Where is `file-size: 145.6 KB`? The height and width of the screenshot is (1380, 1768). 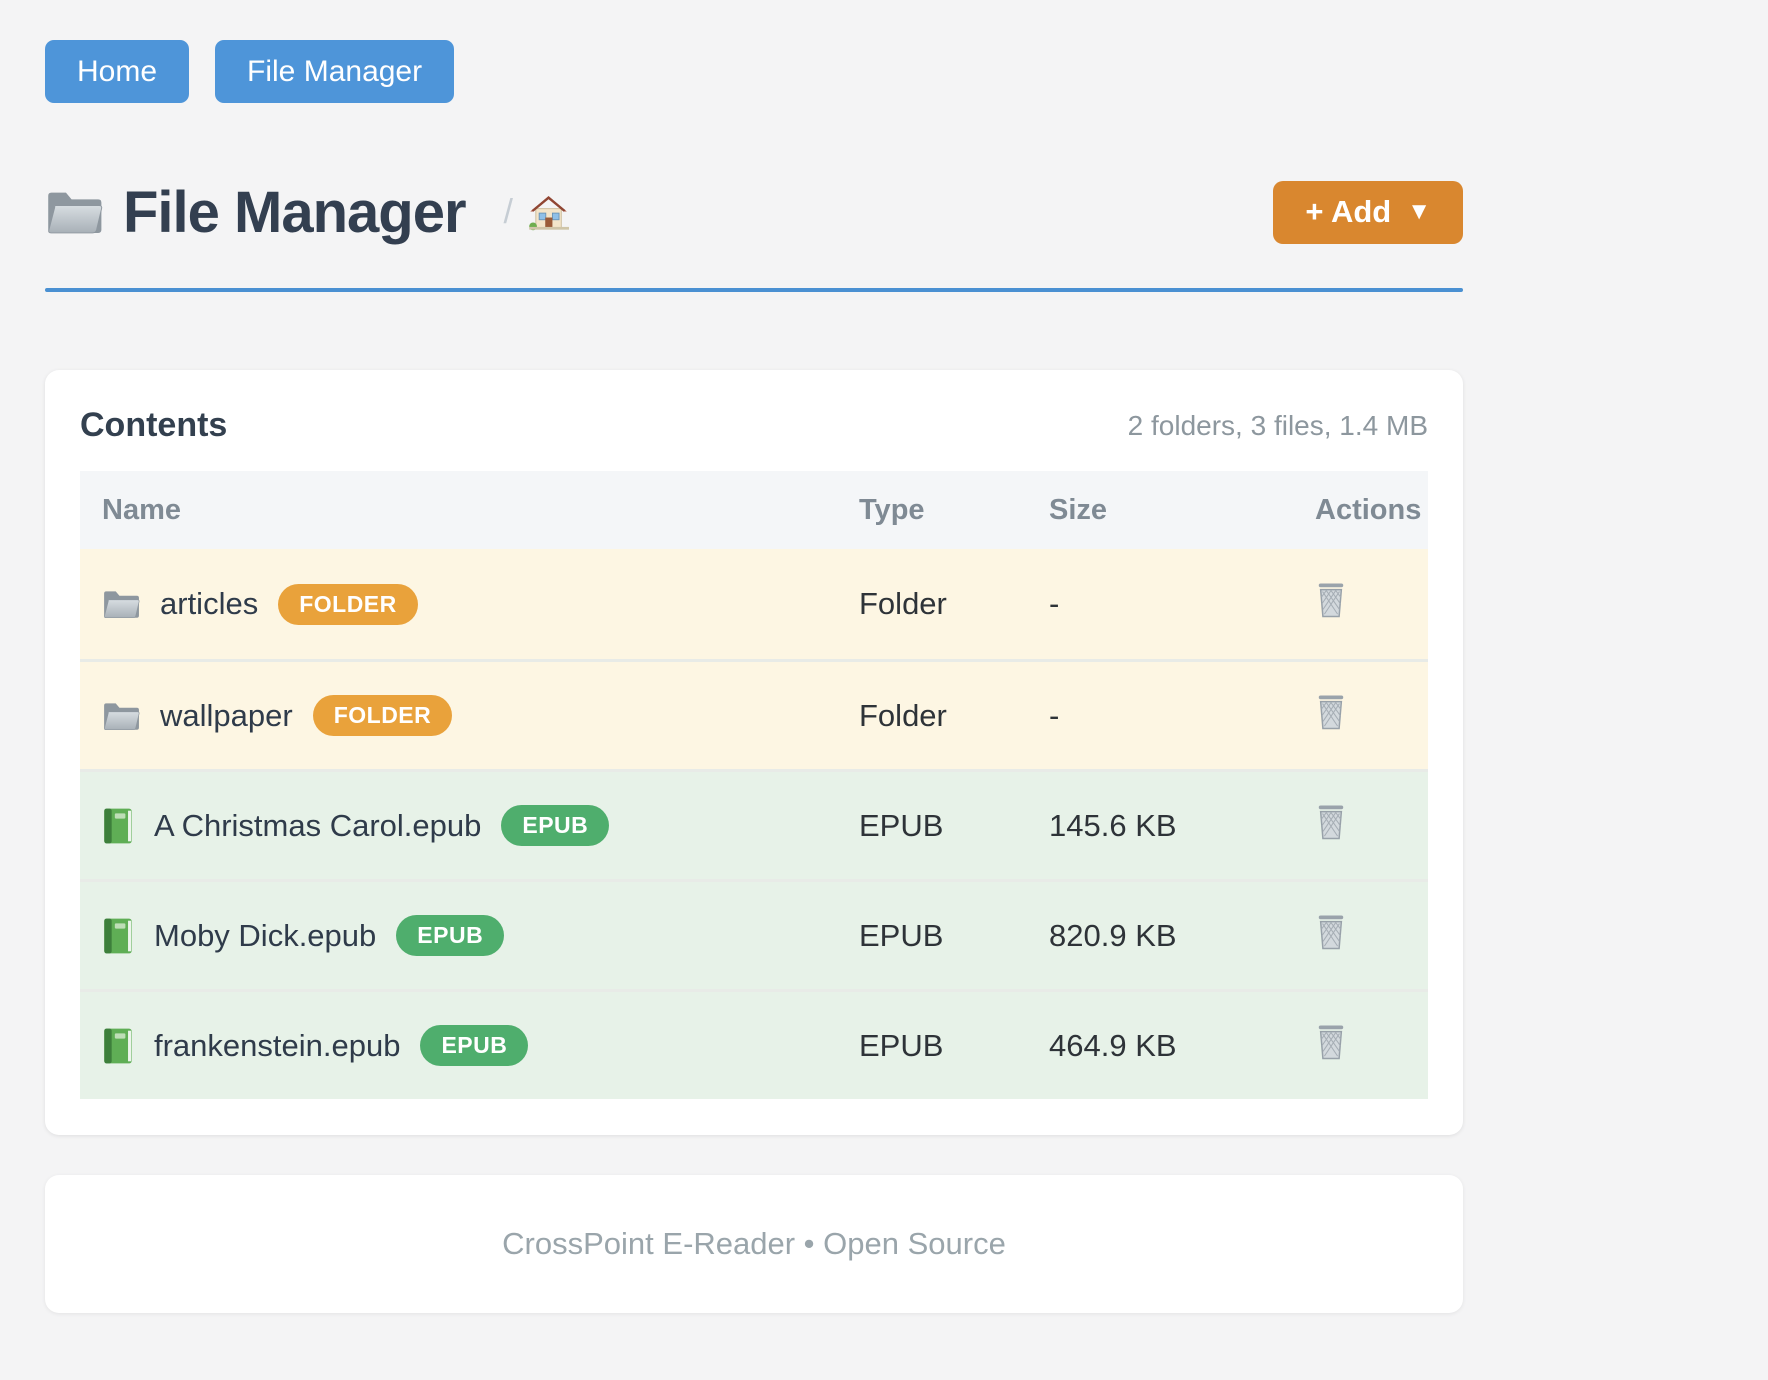 file-size: 145.6 KB is located at coordinates (1113, 825).